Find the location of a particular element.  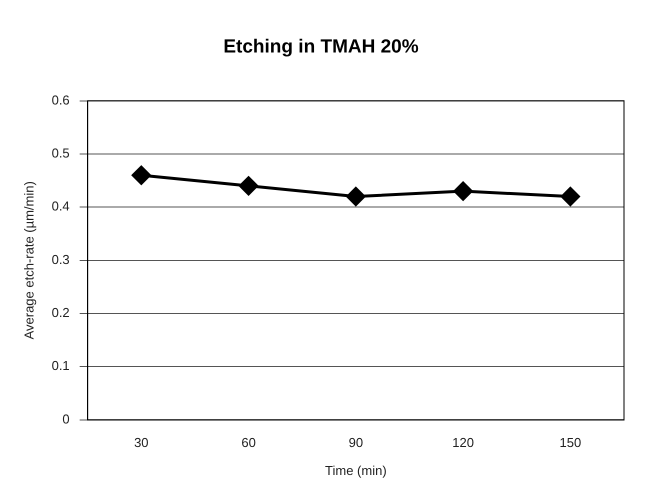

y-tick-label: 0.3 is located at coordinates (61, 259).